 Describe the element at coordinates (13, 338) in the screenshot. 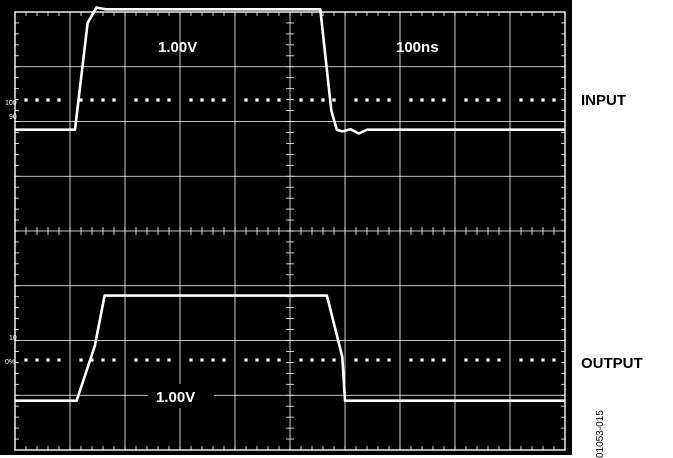

I see `ref-mark-output-upper: 10` at that location.